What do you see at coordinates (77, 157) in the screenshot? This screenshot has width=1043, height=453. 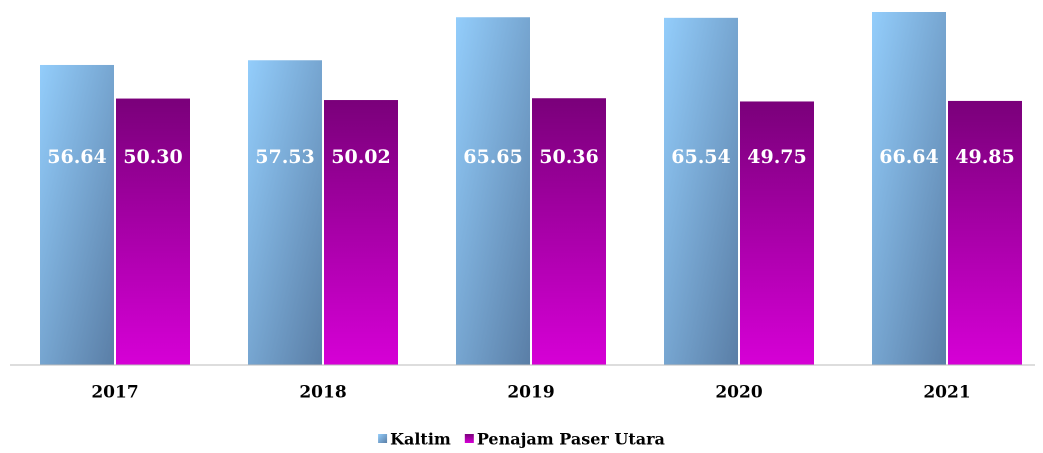 I see `data-label: 56.64` at bounding box center [77, 157].